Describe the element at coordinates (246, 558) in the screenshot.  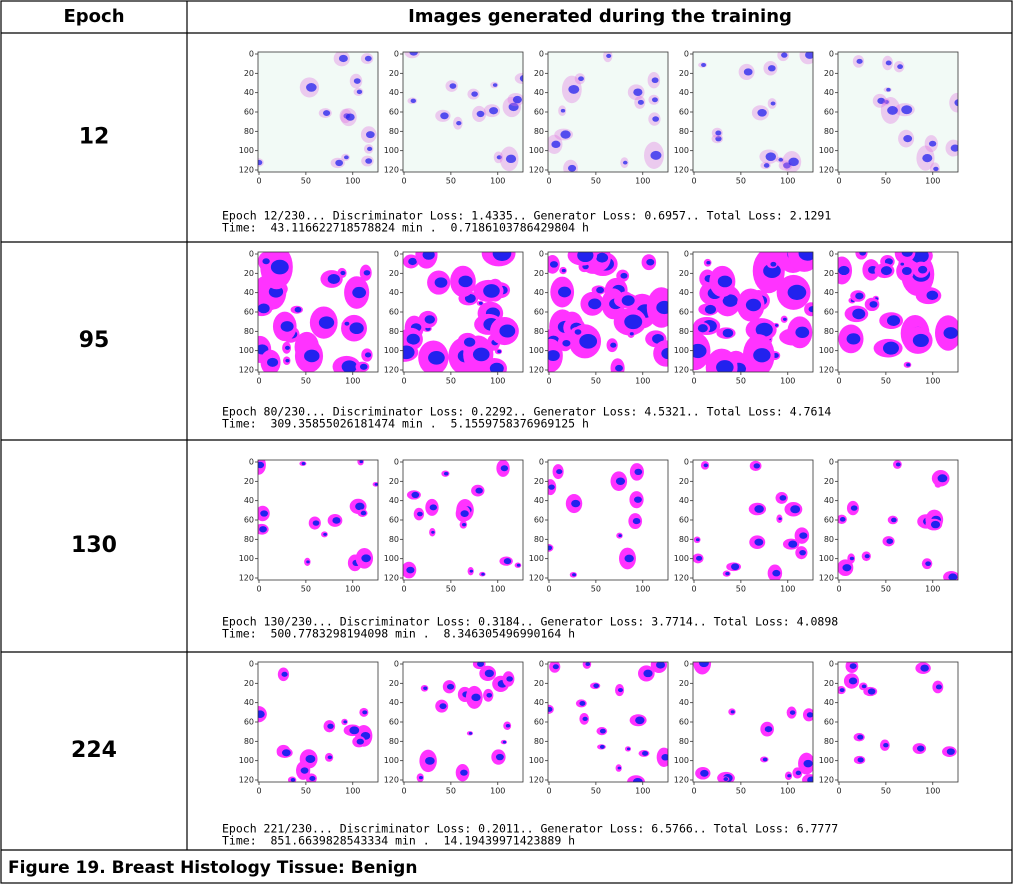
I see `y-tick-label: 100` at that location.